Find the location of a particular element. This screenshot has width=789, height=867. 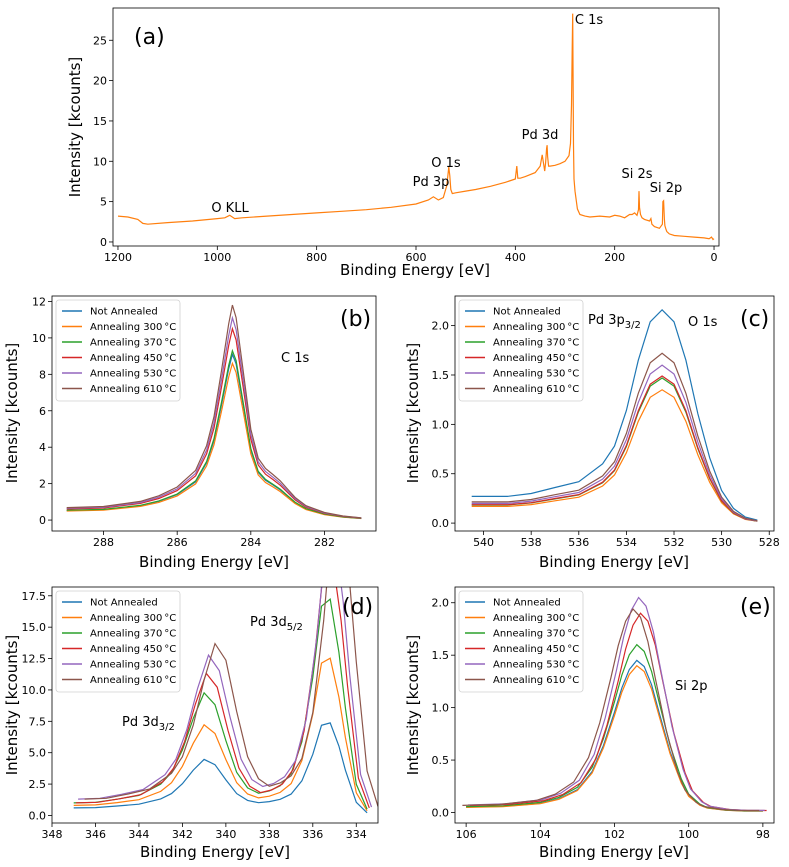

x-tick-label-c-3: 534 is located at coordinates (626, 542).